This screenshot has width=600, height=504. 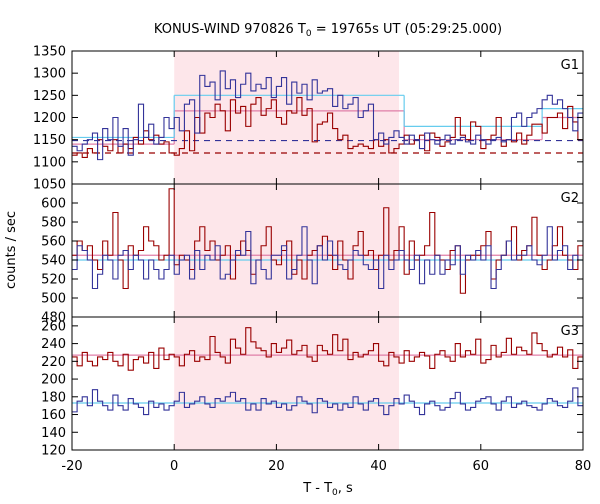 I want to click on x-tick-label-2: 20, so click(x=276, y=466).